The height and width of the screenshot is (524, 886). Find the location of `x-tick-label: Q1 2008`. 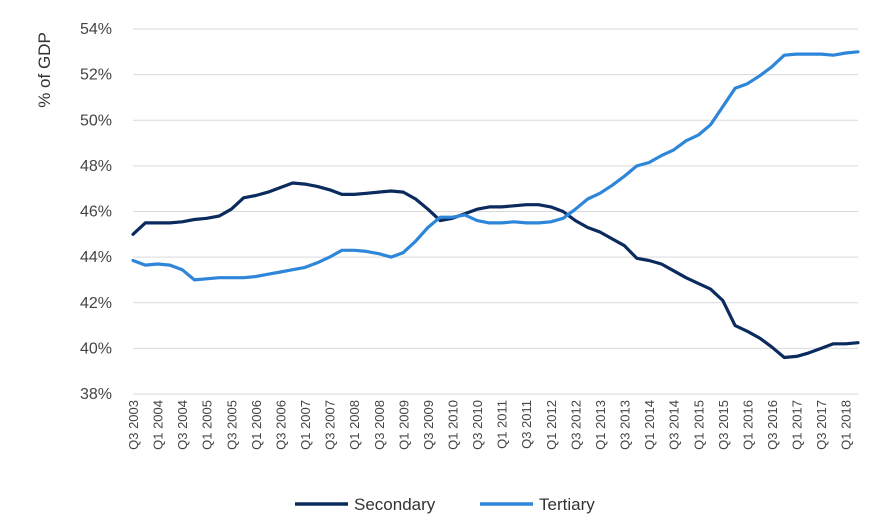

x-tick-label: Q1 2008 is located at coordinates (354, 425).